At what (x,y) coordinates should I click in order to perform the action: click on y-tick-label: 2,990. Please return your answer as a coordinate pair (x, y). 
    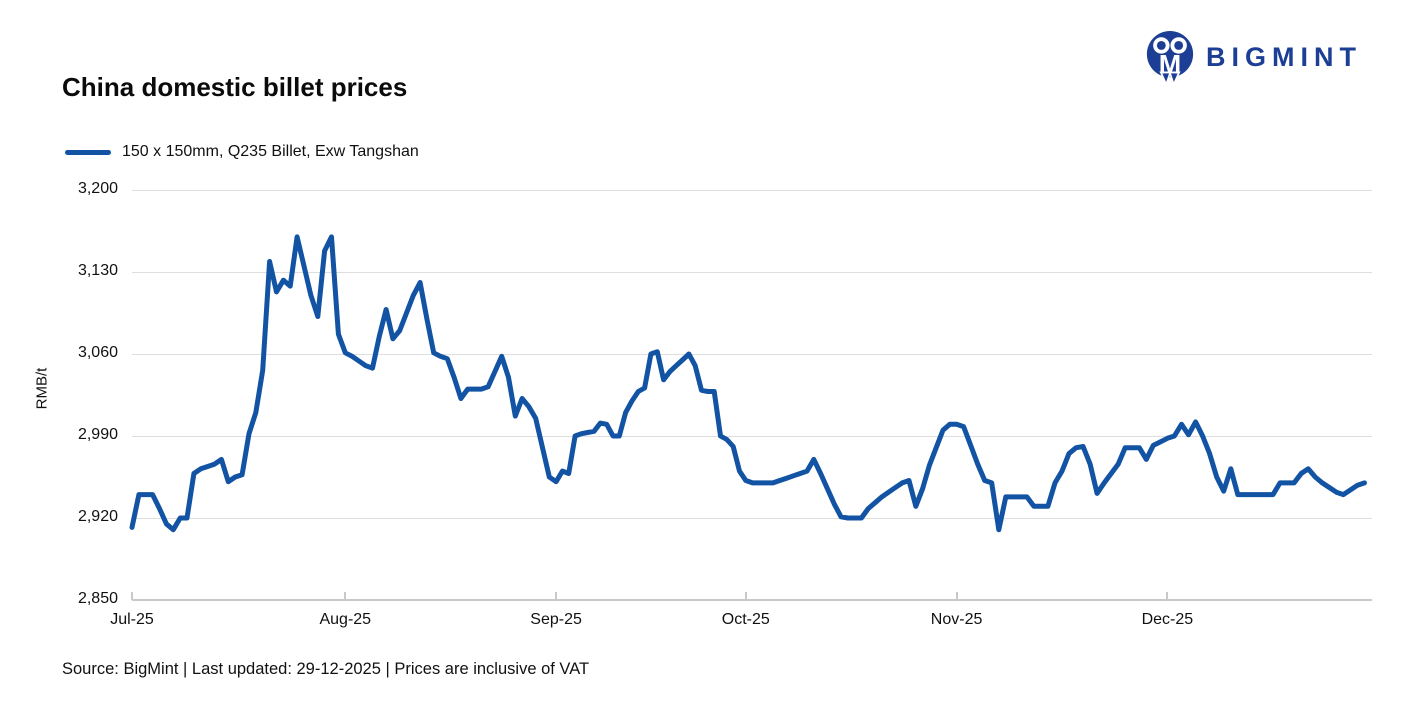
    Looking at the image, I should click on (97, 434).